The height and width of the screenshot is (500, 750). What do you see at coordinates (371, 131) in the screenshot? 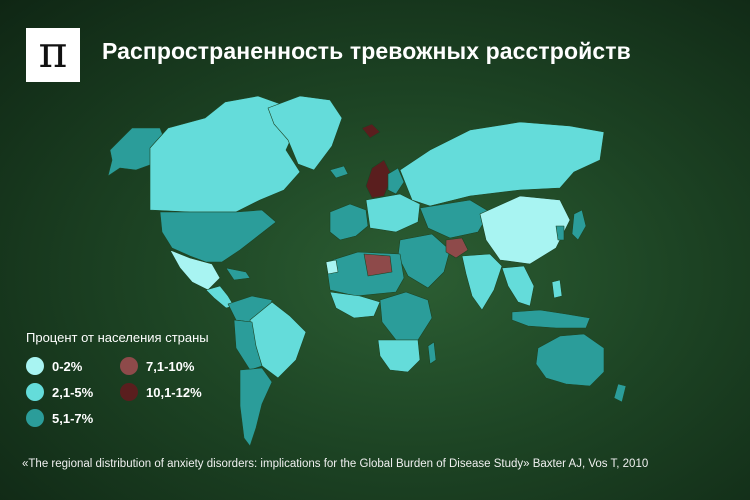
I see `region-svalbard` at bounding box center [371, 131].